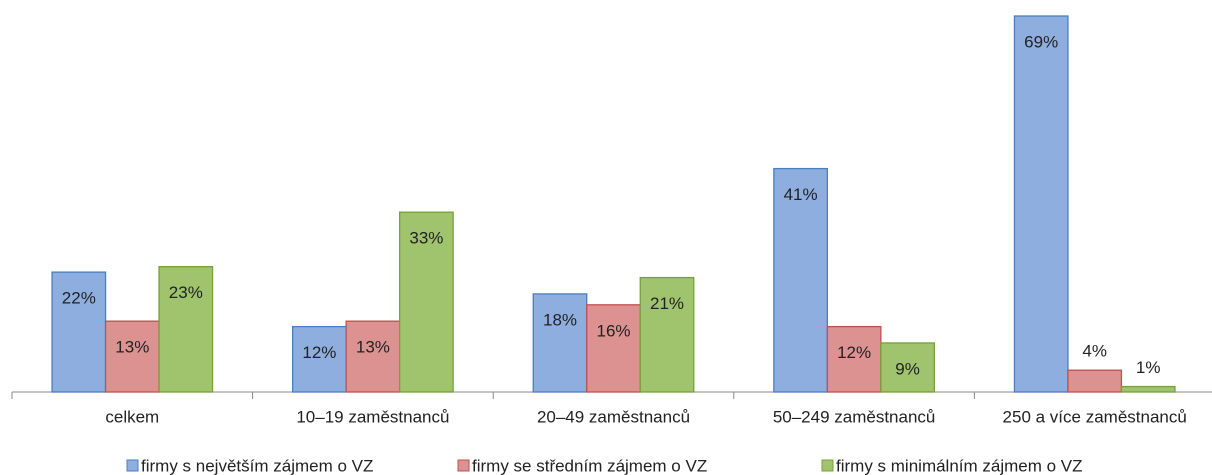 This screenshot has height=475, width=1212. What do you see at coordinates (257, 465) in the screenshot?
I see `legend-label: firmy s největším zájmem o VZ` at bounding box center [257, 465].